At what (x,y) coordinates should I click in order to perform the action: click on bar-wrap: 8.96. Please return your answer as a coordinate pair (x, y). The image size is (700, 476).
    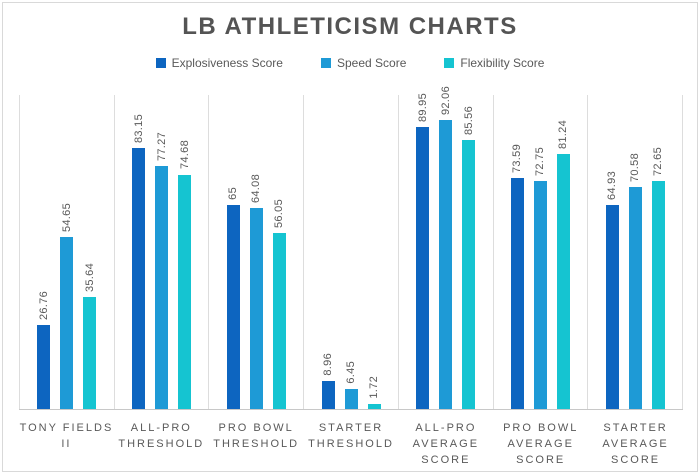
    Looking at the image, I should click on (328, 381).